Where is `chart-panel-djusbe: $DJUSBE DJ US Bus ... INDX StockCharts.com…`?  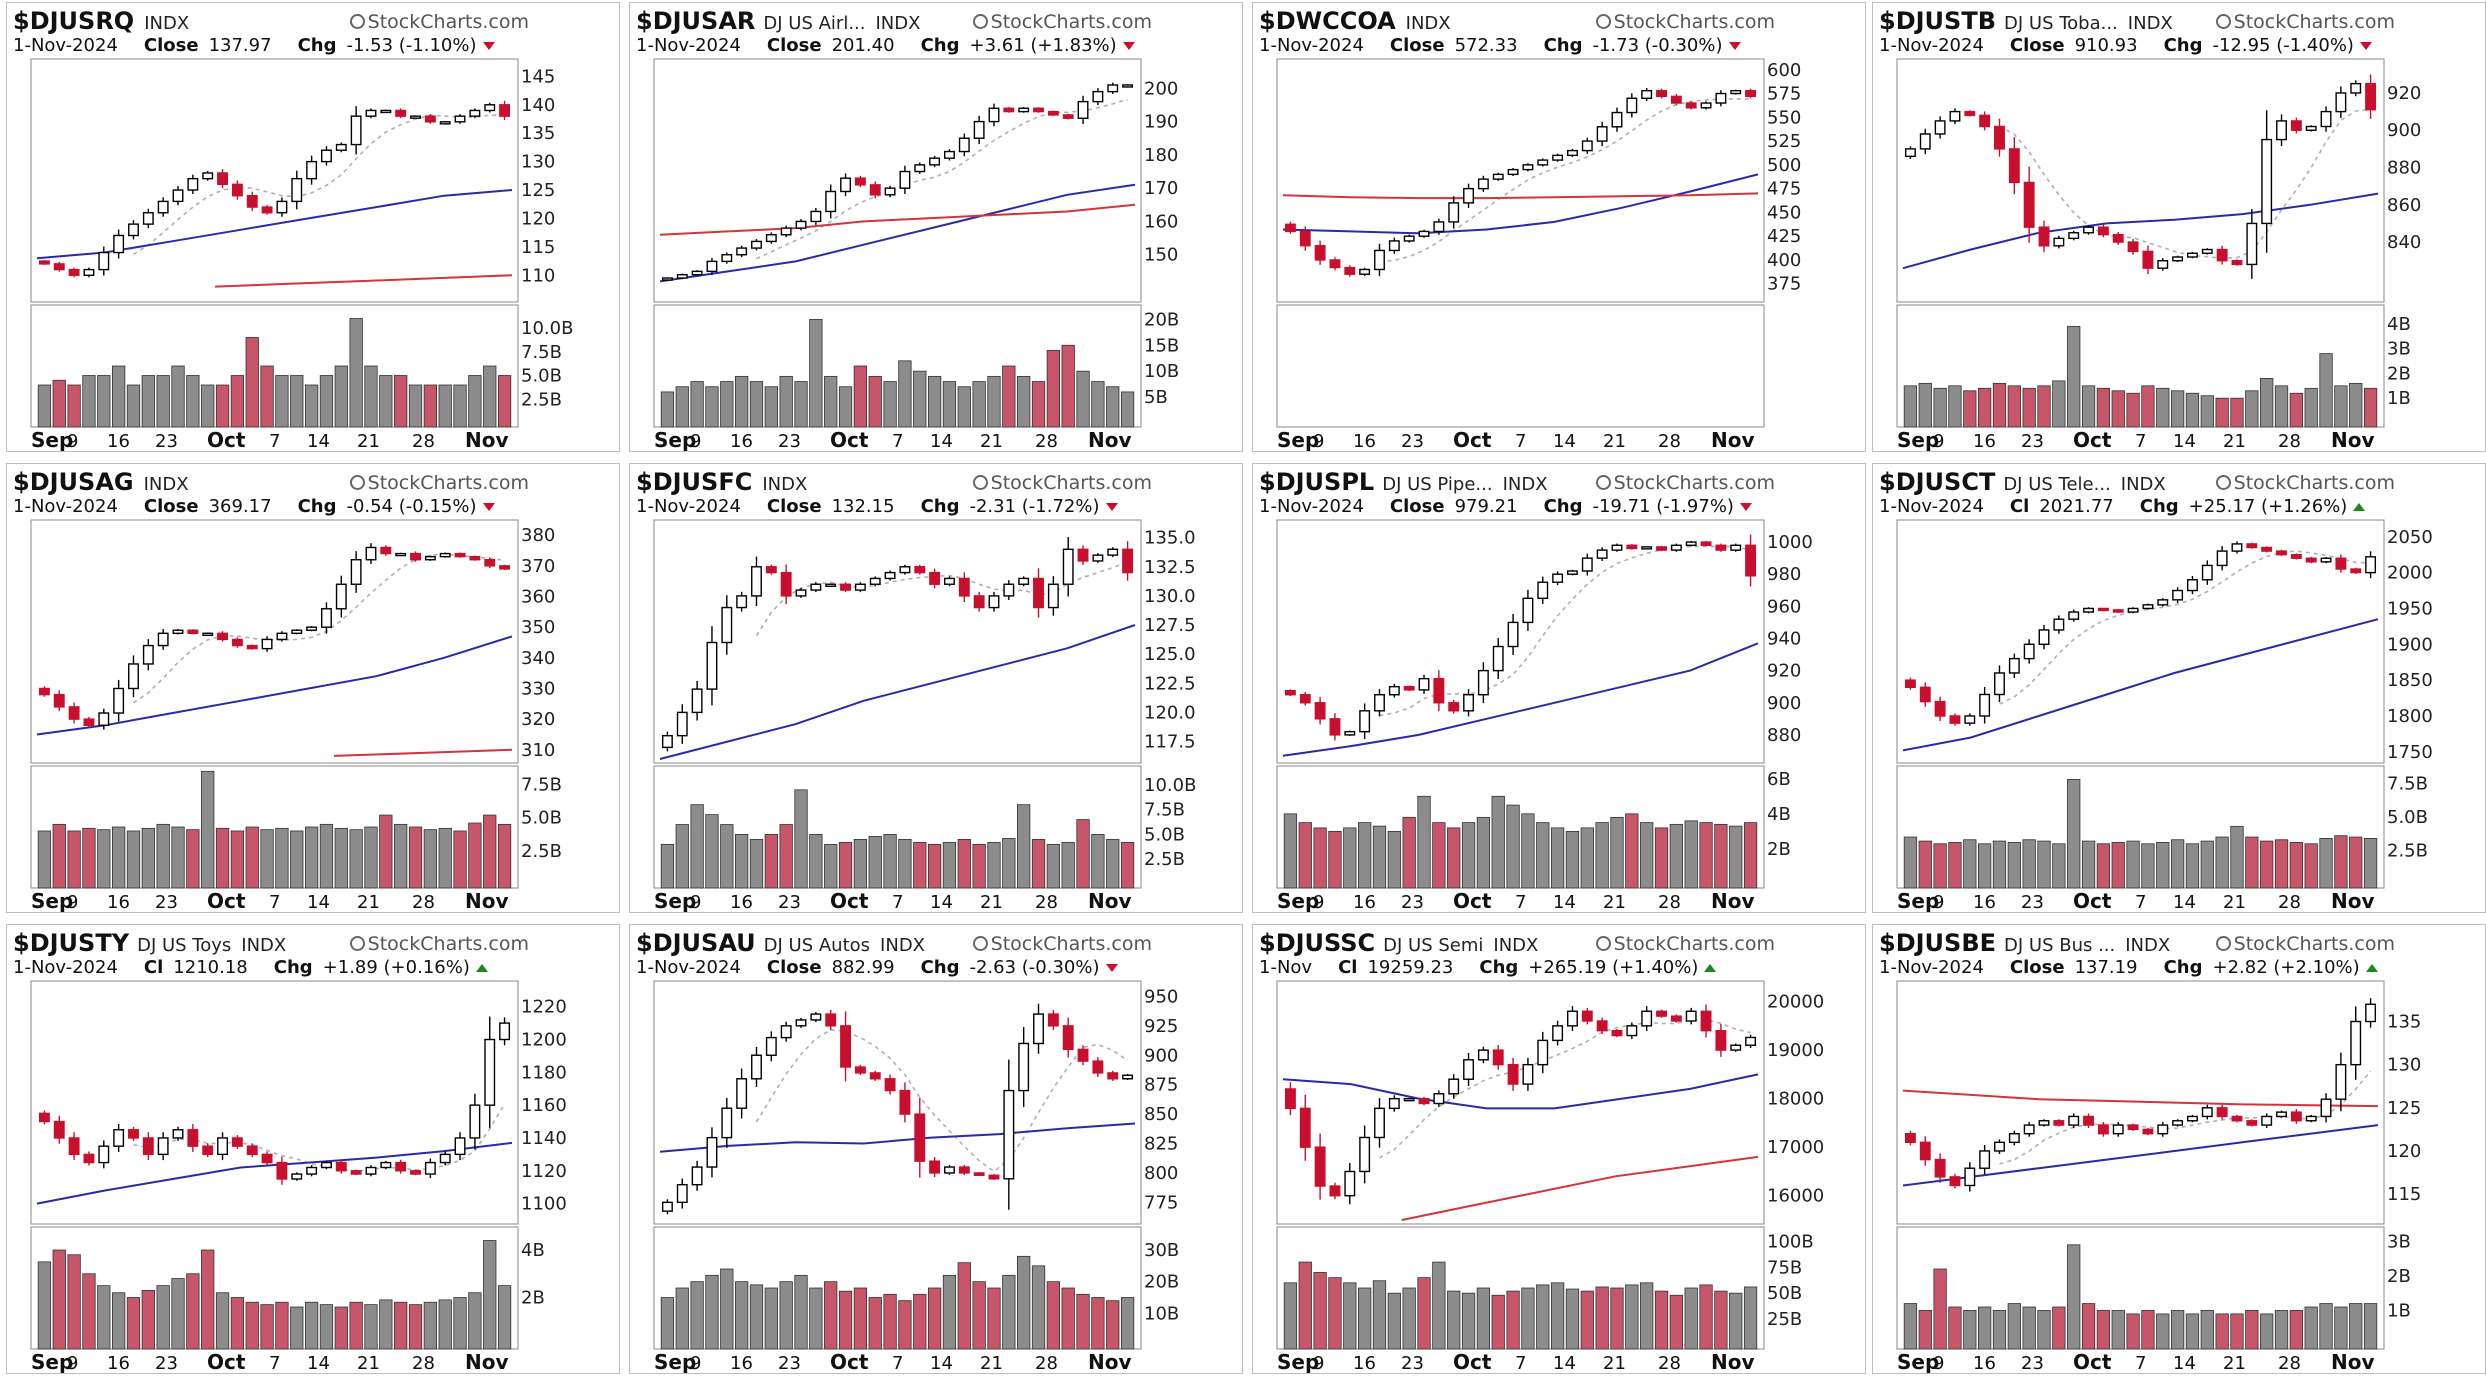
chart-panel-djusbe: $DJUSBE DJ US Bus ... INDX StockCharts.com… is located at coordinates (2179, 1149).